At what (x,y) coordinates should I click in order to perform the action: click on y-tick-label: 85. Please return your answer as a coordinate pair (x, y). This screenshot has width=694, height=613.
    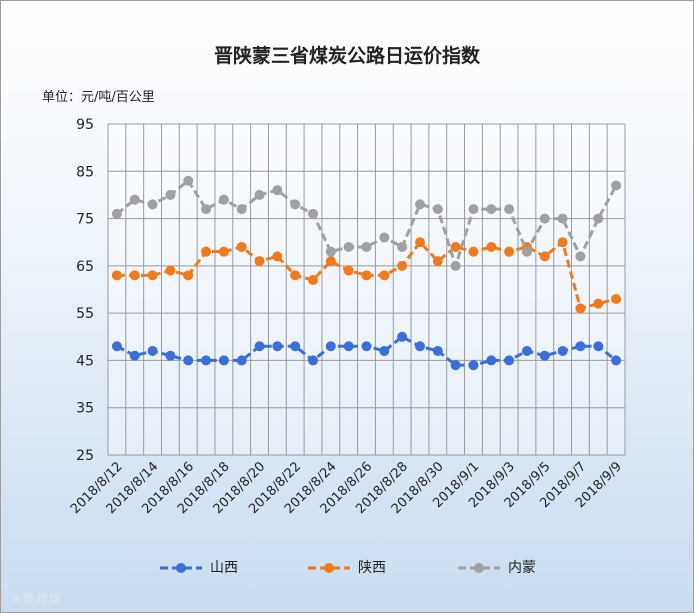
    Looking at the image, I should click on (85, 172).